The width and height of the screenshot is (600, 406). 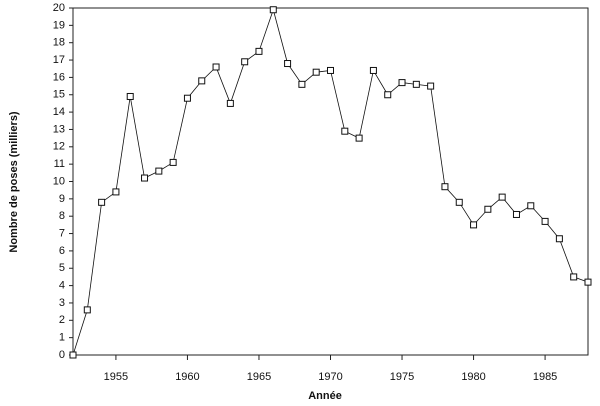 What do you see at coordinates (545, 377) in the screenshot?
I see `x-tick-label: 1985` at bounding box center [545, 377].